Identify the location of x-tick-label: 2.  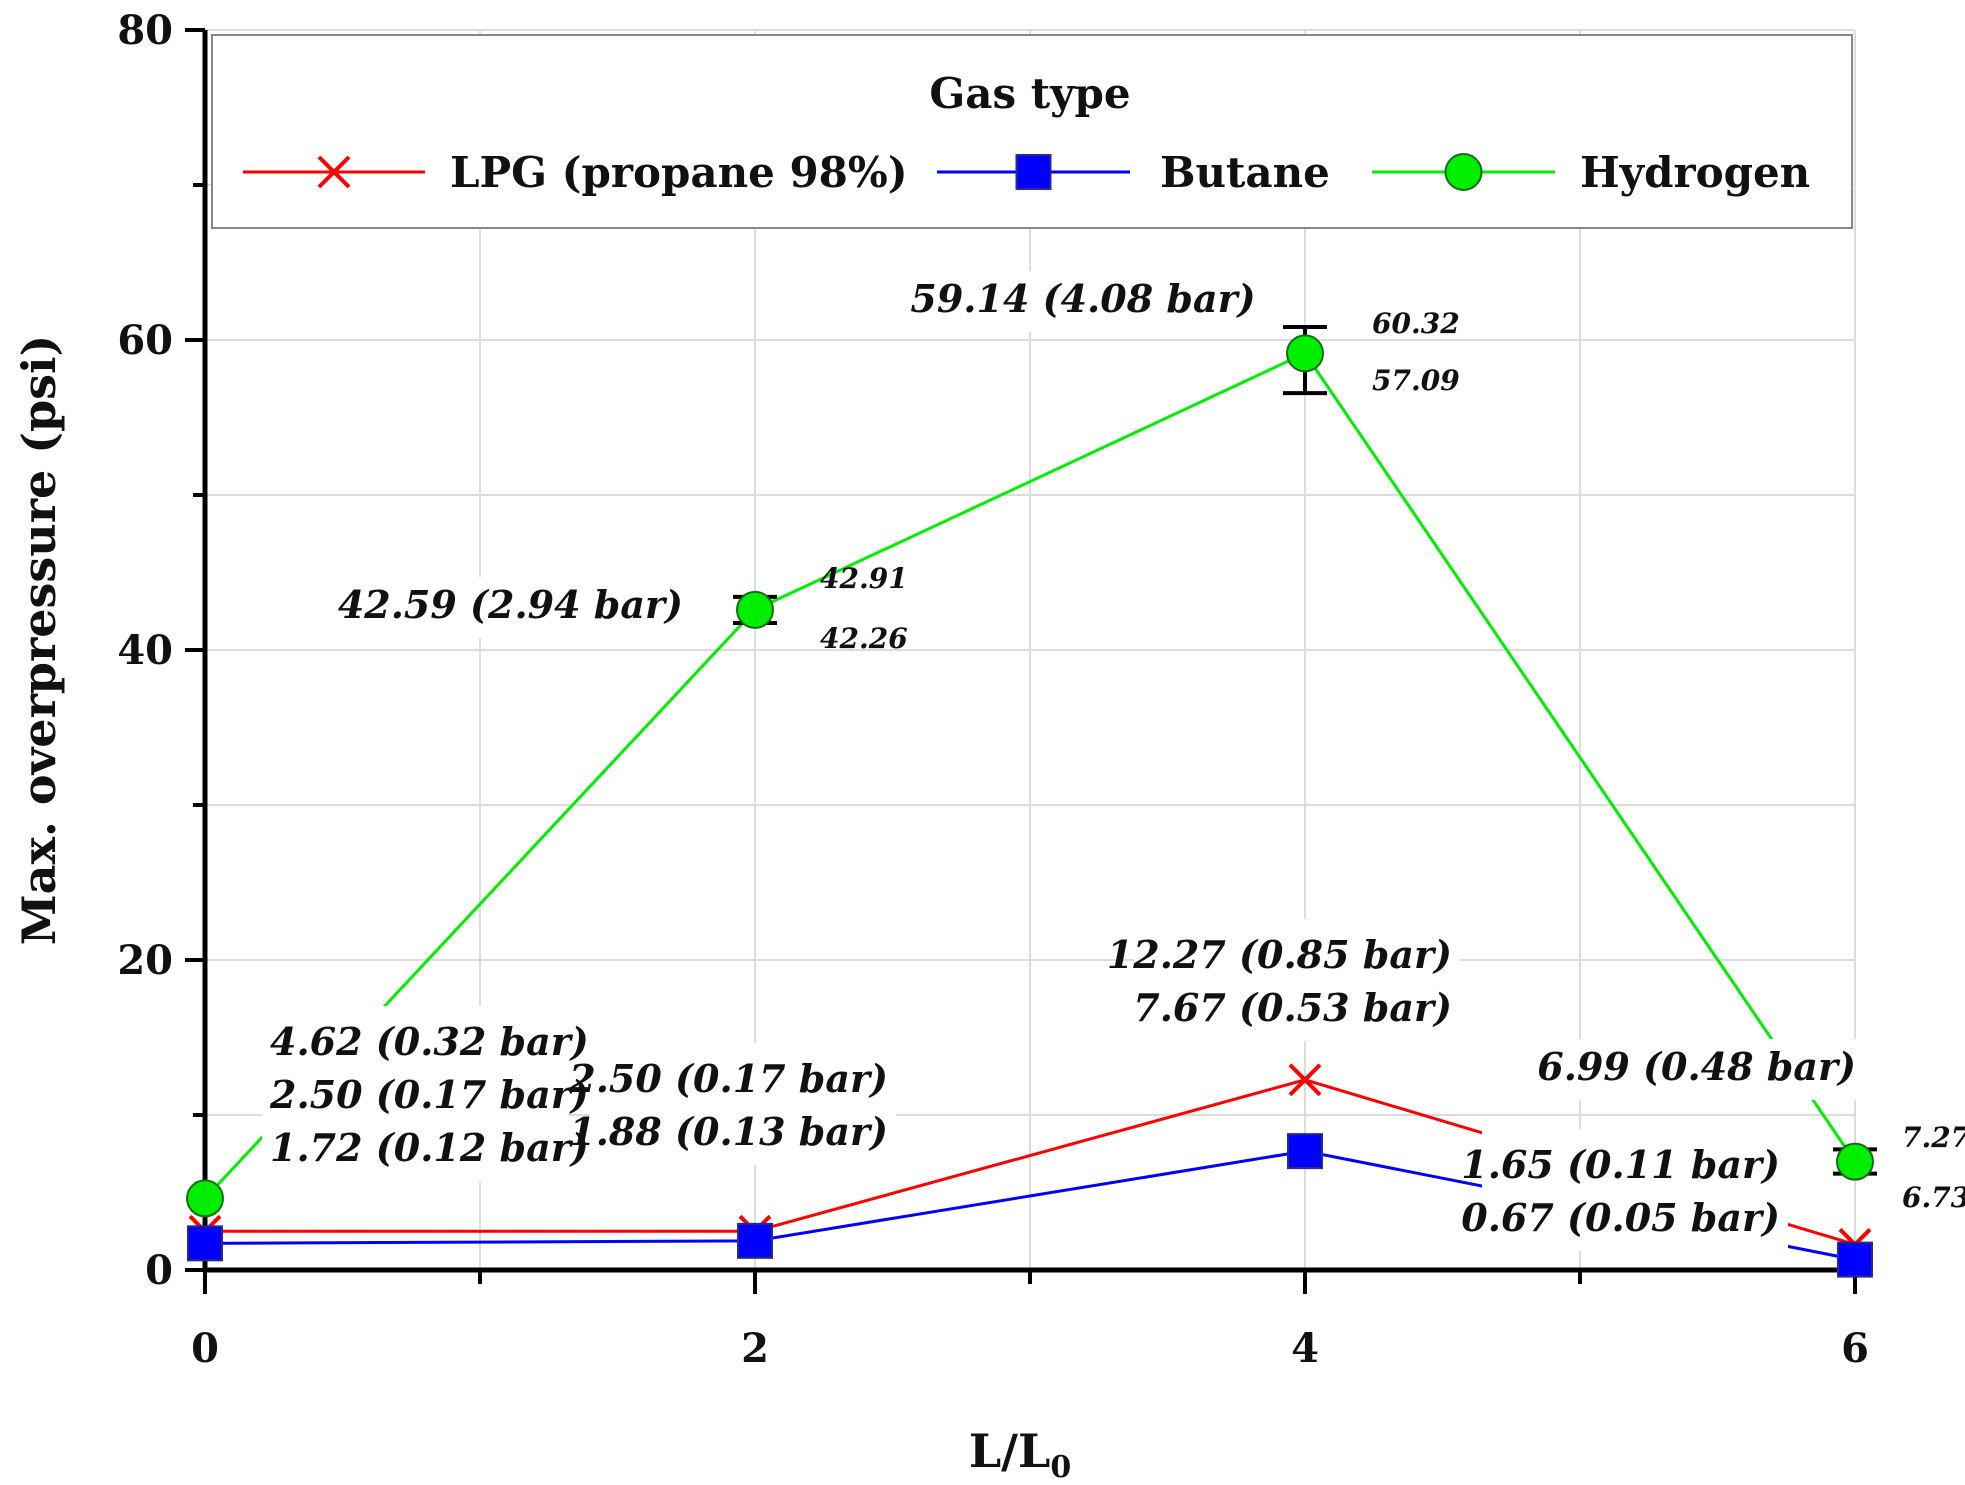
(755, 1348).